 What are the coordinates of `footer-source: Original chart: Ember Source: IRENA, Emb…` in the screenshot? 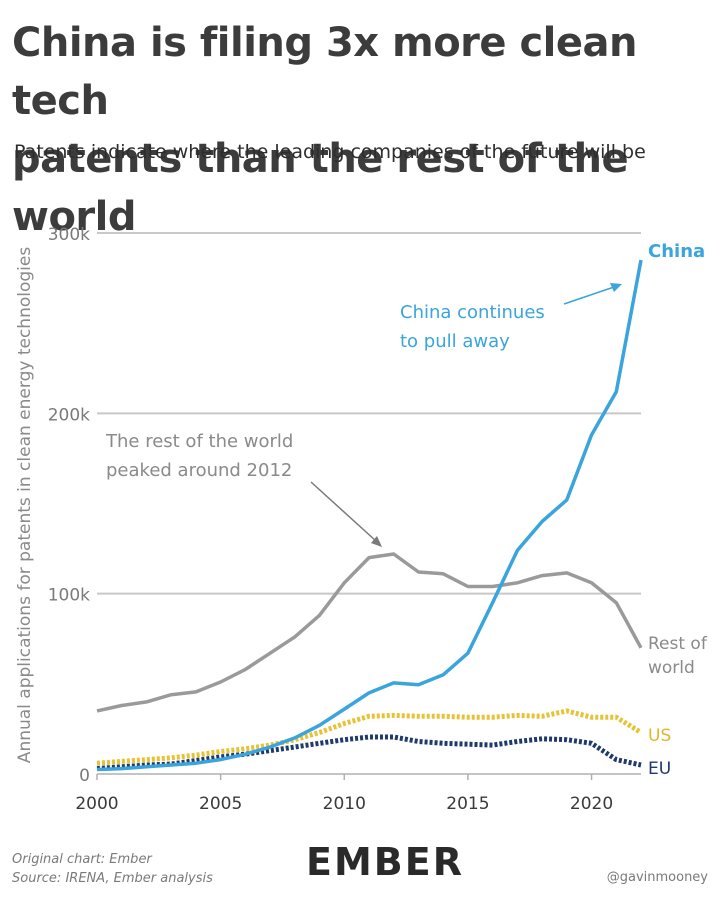 It's located at (112, 869).